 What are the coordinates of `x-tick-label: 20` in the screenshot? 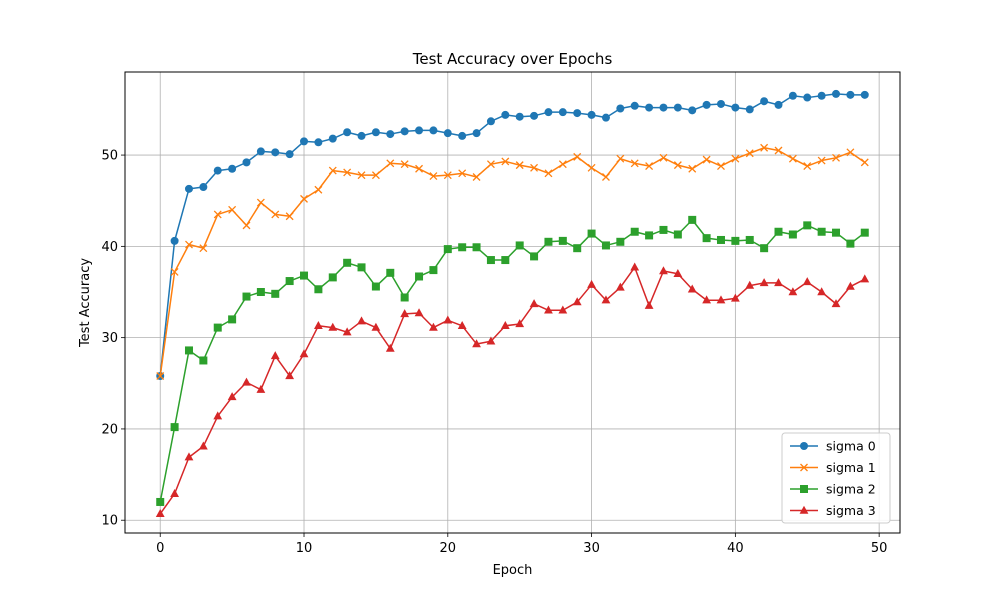 It's located at (448, 548).